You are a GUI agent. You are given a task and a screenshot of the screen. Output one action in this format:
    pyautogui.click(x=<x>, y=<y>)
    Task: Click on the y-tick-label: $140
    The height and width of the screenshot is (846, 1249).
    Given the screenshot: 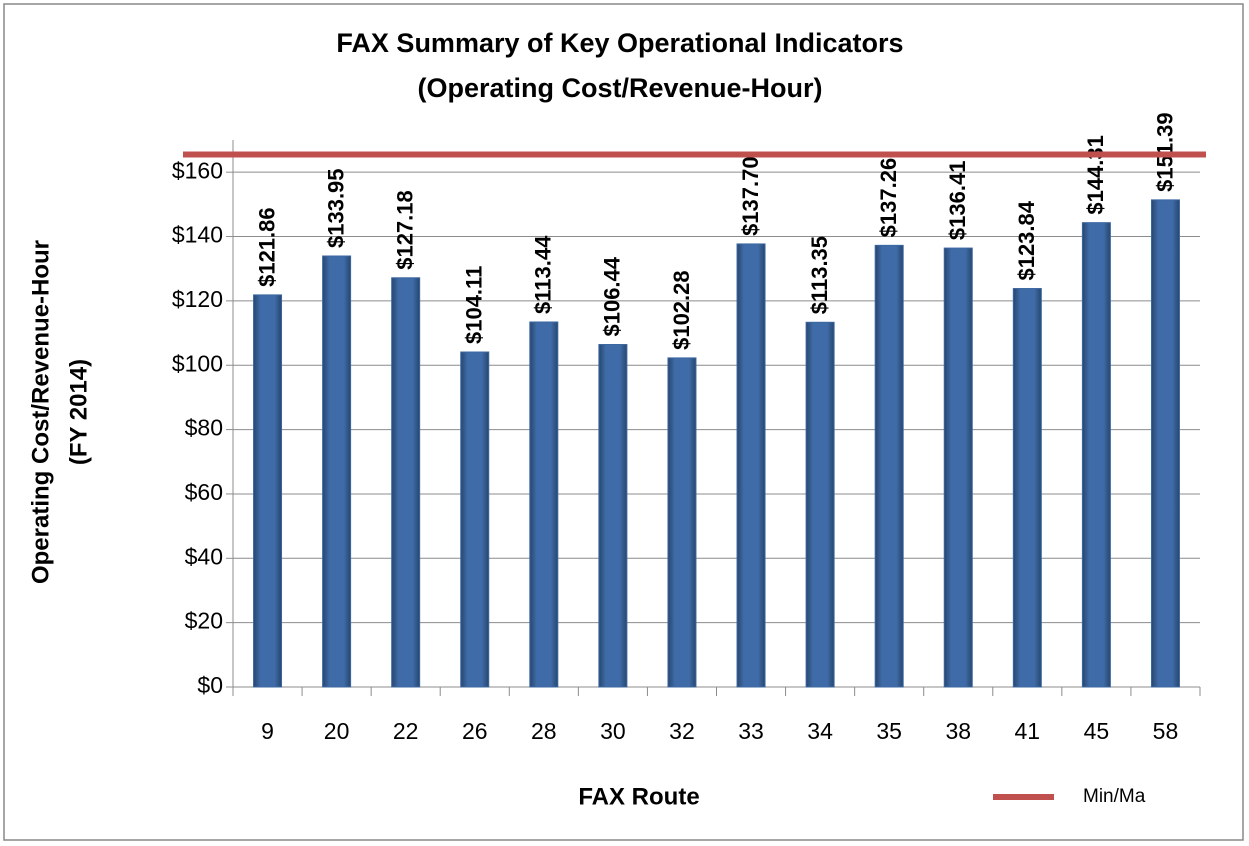 What is the action you would take?
    pyautogui.click(x=197, y=235)
    